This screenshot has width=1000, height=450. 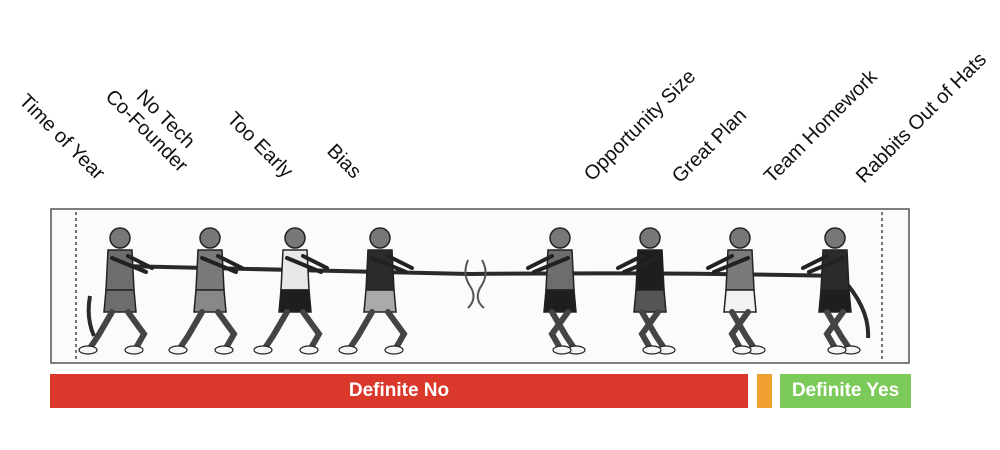 I want to click on label-no-tech-cofounder: No Tech Co-Founder, so click(x=150, y=131).